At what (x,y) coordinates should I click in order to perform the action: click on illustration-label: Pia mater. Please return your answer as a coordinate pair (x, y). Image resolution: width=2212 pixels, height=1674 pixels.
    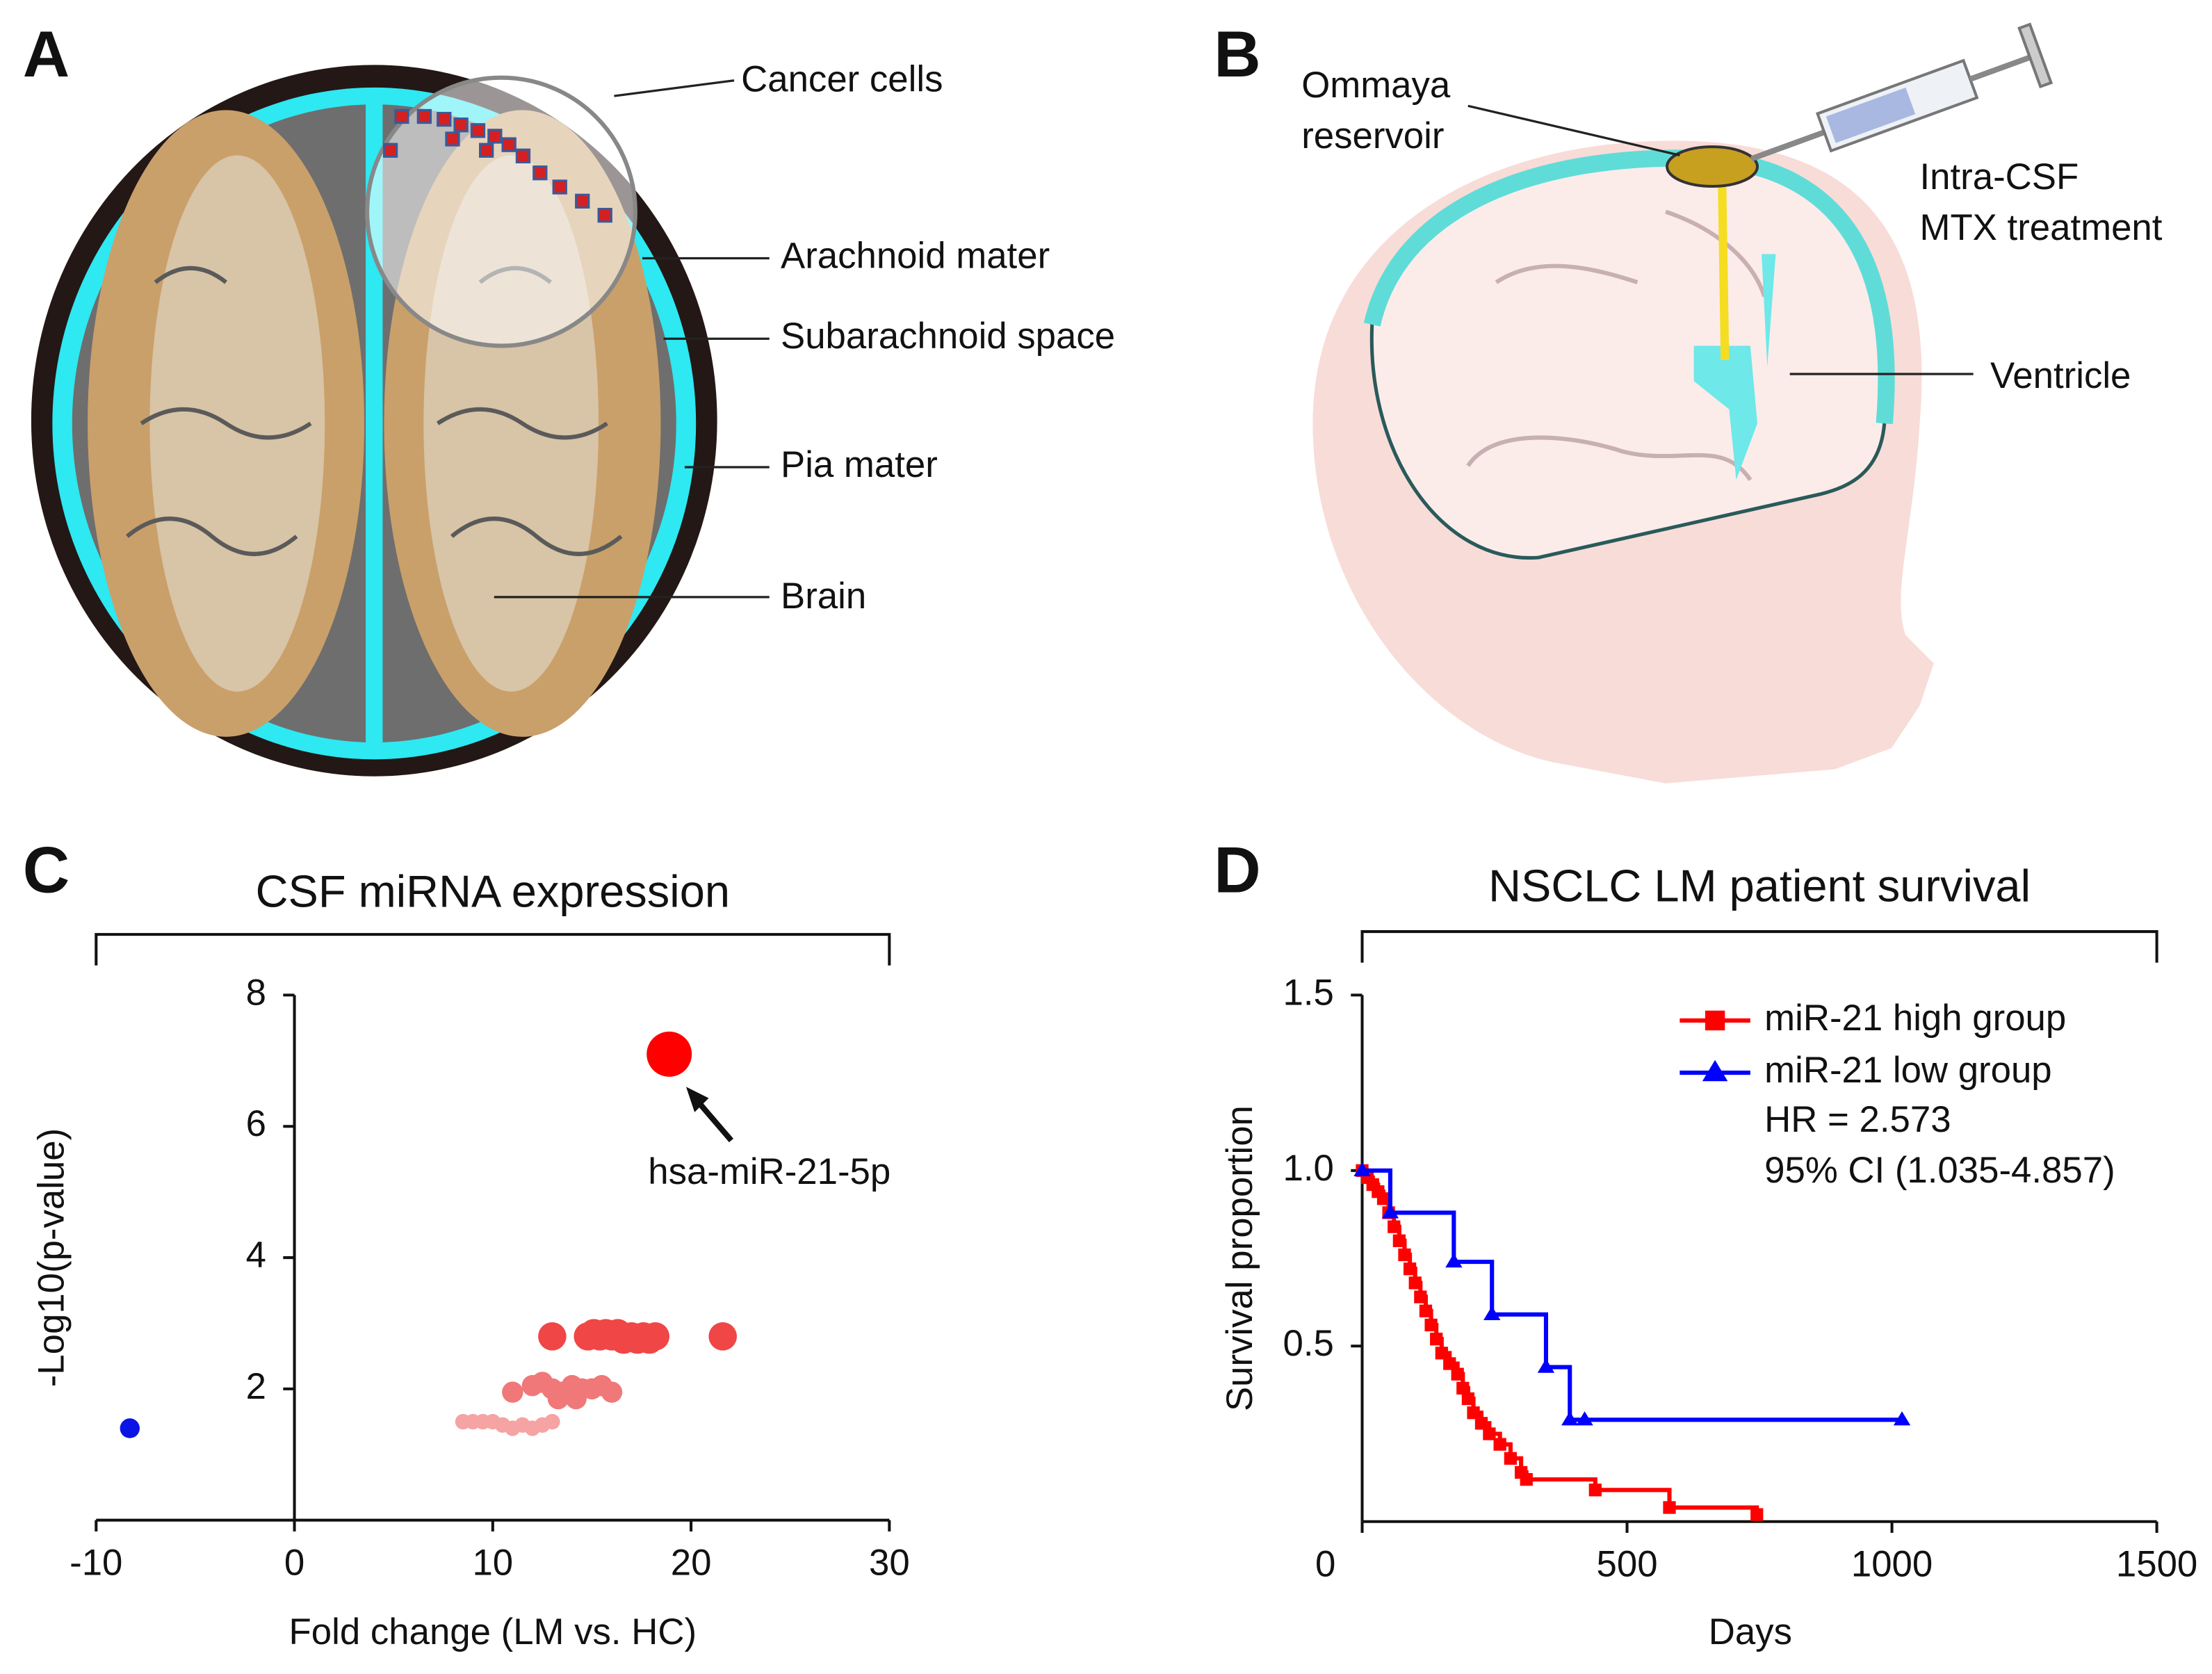
    Looking at the image, I should click on (859, 464).